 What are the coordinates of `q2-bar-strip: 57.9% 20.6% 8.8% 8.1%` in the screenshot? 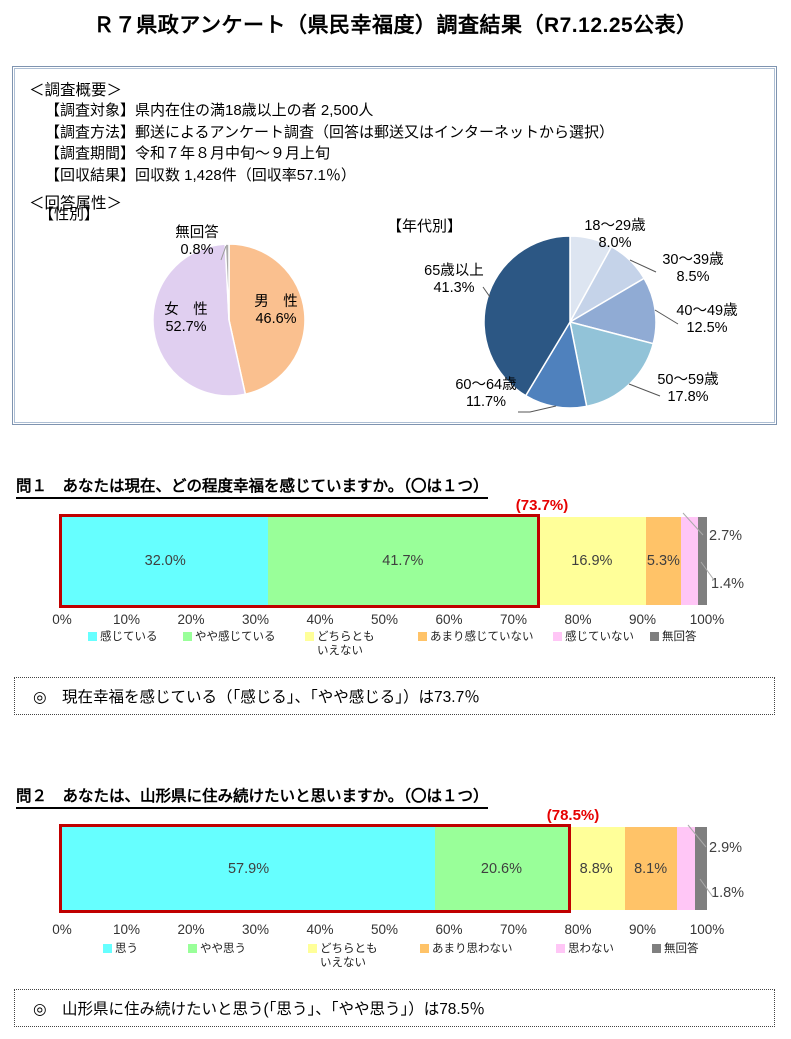 It's located at (384, 868).